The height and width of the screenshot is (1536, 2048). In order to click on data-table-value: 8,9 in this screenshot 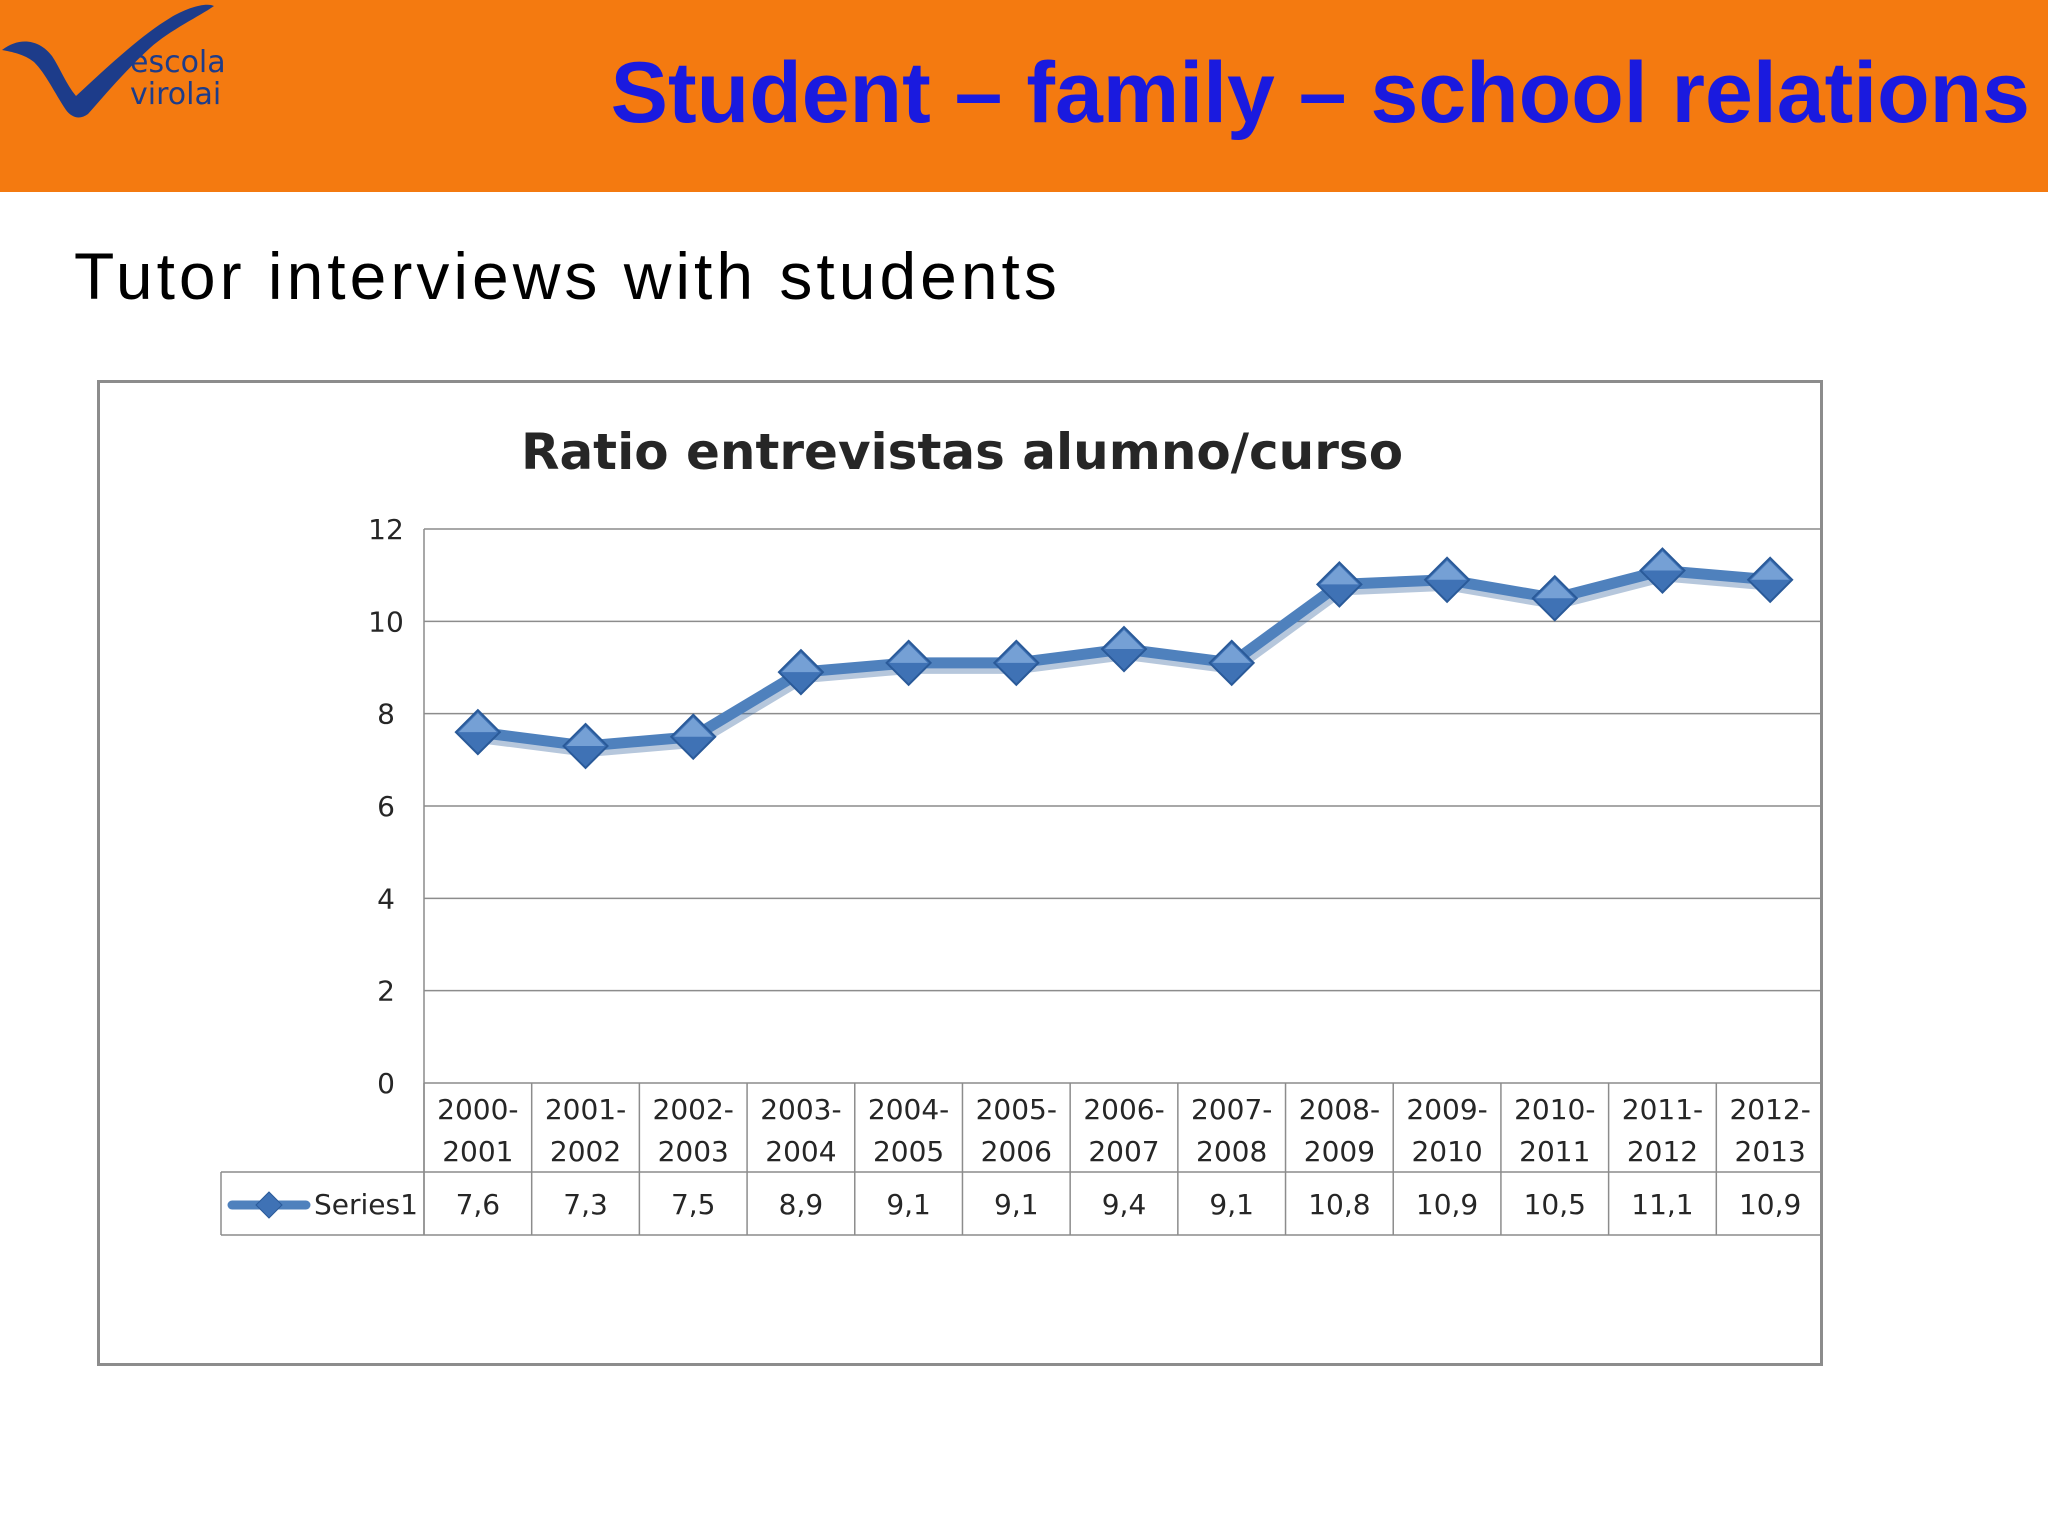, I will do `click(801, 1204)`.